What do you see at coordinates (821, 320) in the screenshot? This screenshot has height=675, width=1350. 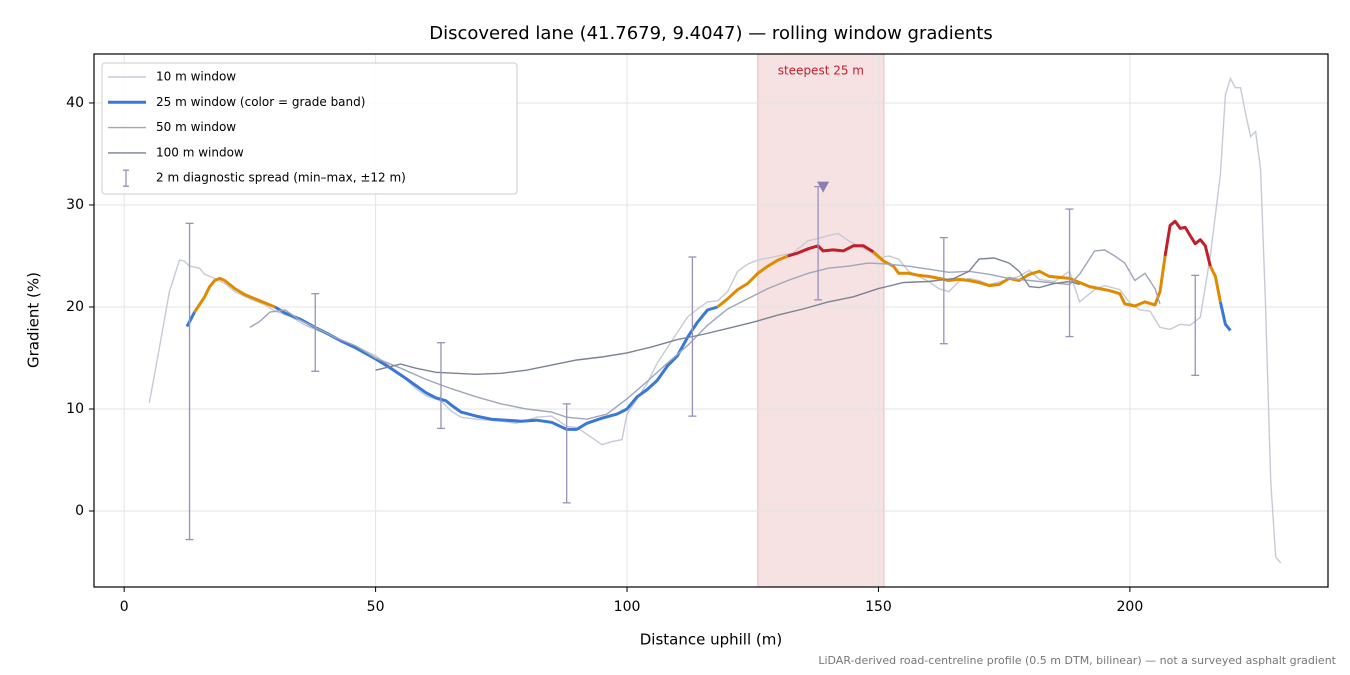 I see `highlight-span` at bounding box center [821, 320].